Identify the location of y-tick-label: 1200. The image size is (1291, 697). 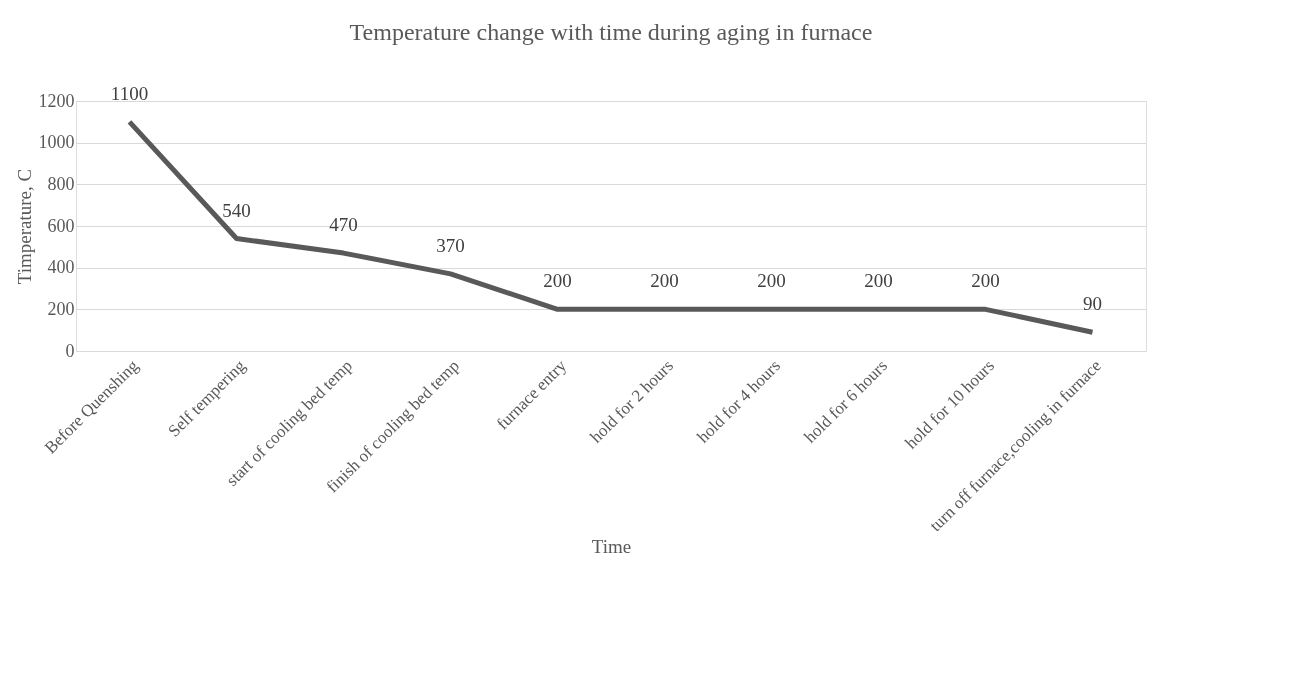
(56, 100).